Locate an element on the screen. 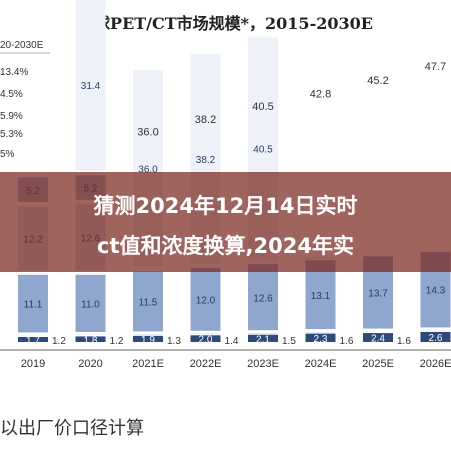 The width and height of the screenshot is (451, 451). segment-label: 31.4 is located at coordinates (91, 86).